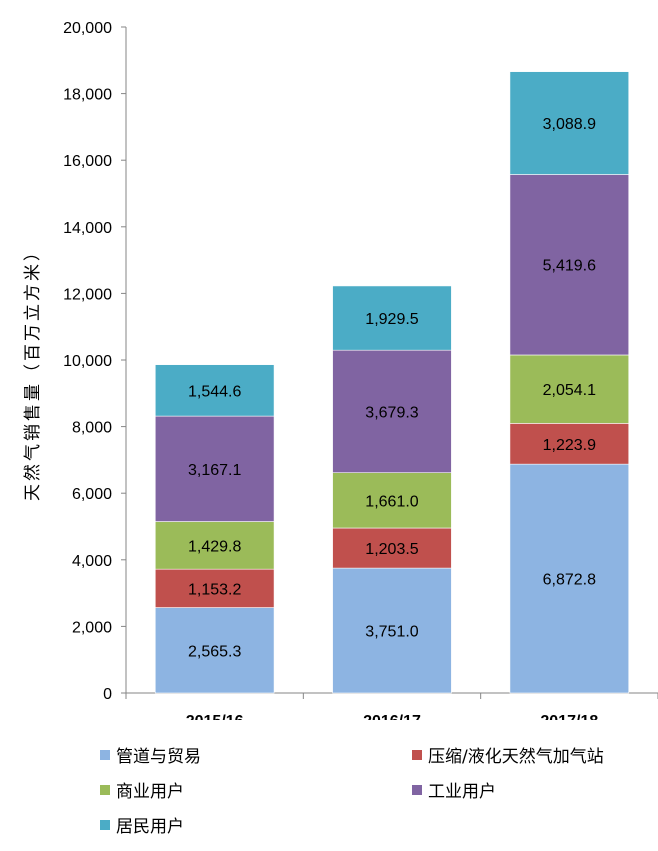 The image size is (658, 851). What do you see at coordinates (107, 694) in the screenshot?
I see `y-tick-label: 0` at bounding box center [107, 694].